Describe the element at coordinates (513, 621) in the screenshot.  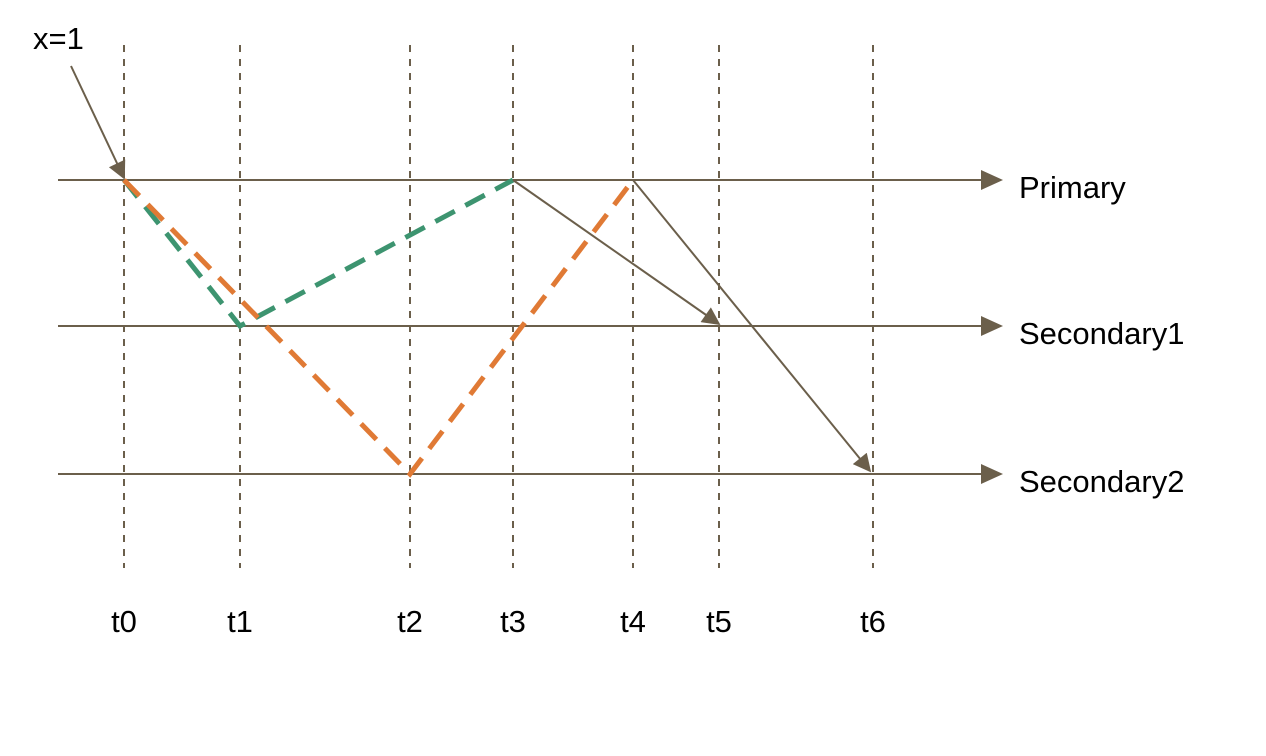
I see `time-label-t3: t3` at that location.